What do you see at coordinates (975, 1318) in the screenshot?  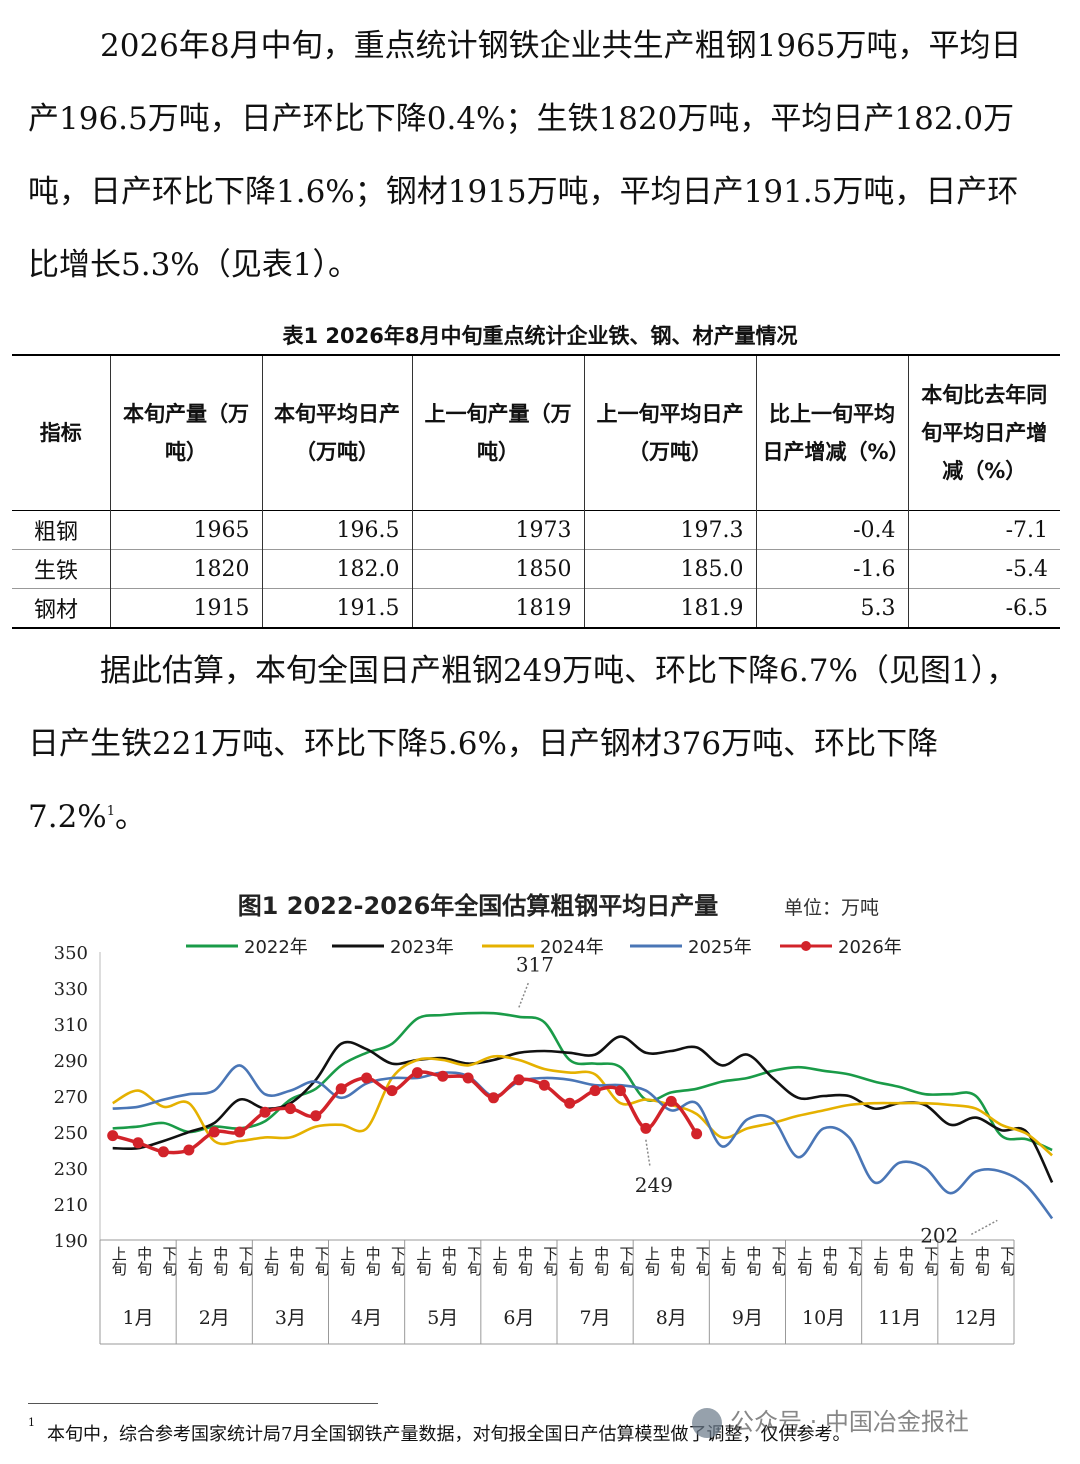 I see `month-label: 12月` at bounding box center [975, 1318].